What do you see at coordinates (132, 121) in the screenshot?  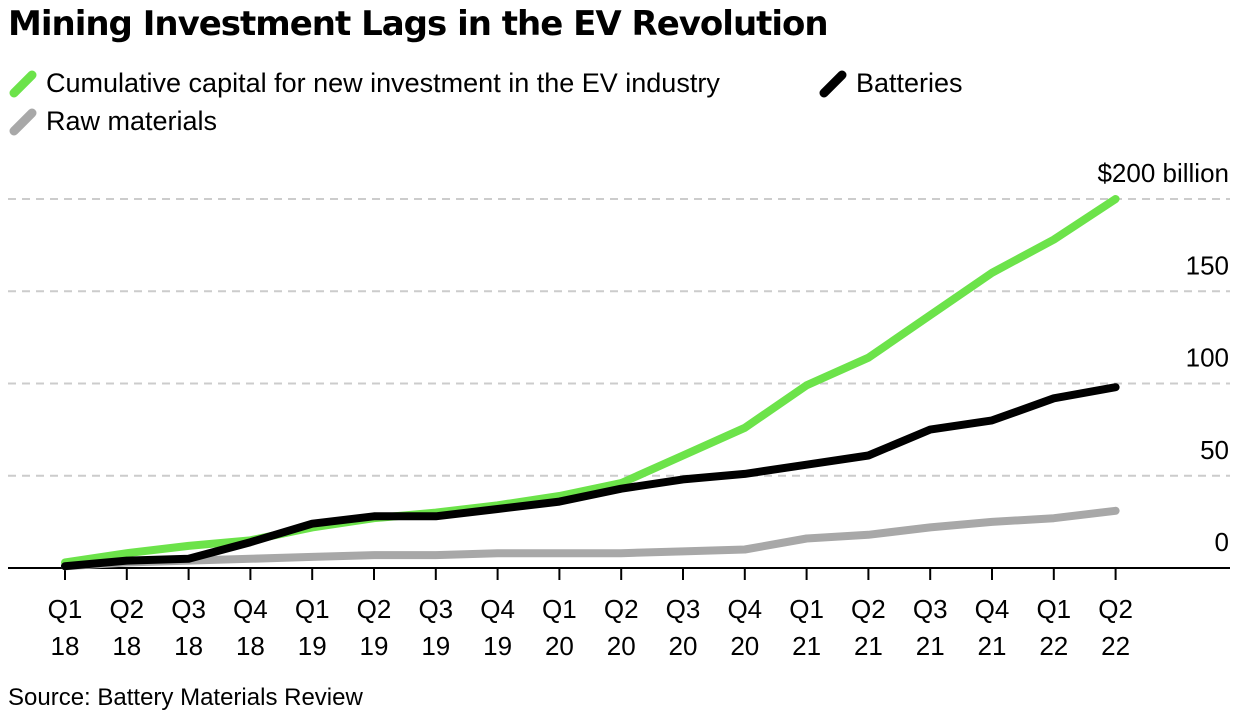 I see `legend-label: Raw materials` at bounding box center [132, 121].